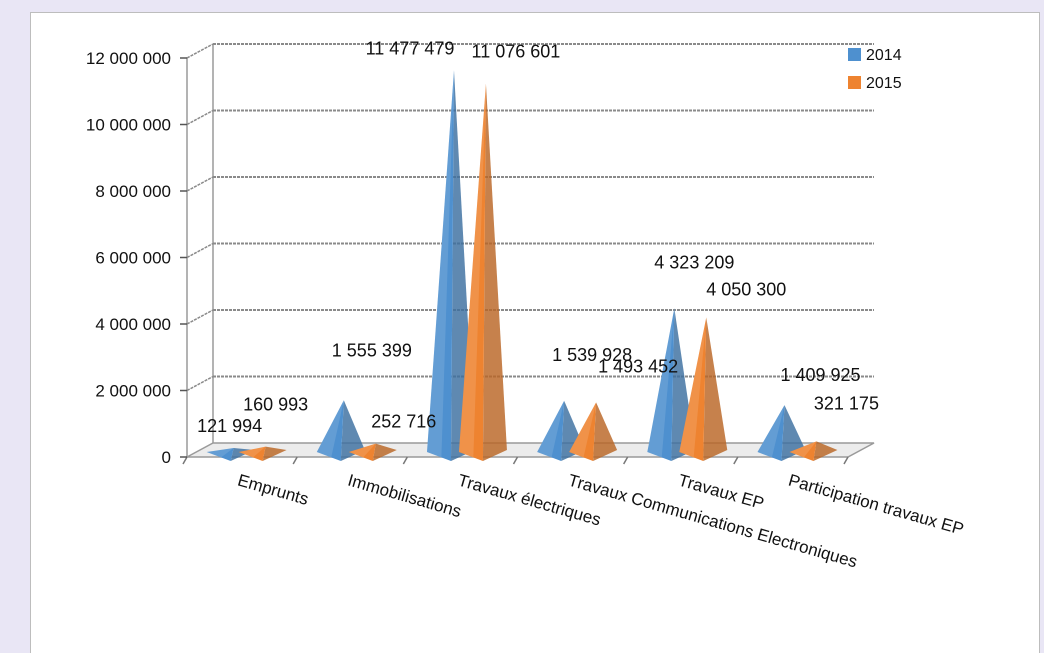  I want to click on y-tick-label: 8 000 000, so click(133, 191).